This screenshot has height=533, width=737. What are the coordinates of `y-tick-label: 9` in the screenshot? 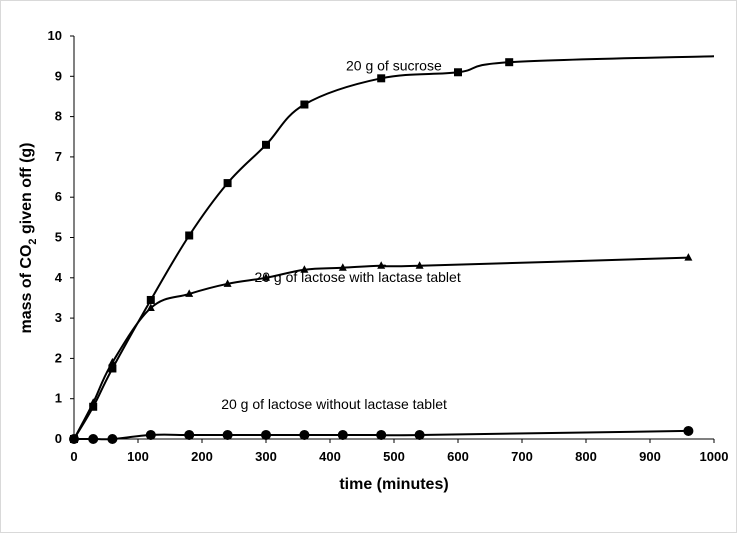 It's located at (58, 75).